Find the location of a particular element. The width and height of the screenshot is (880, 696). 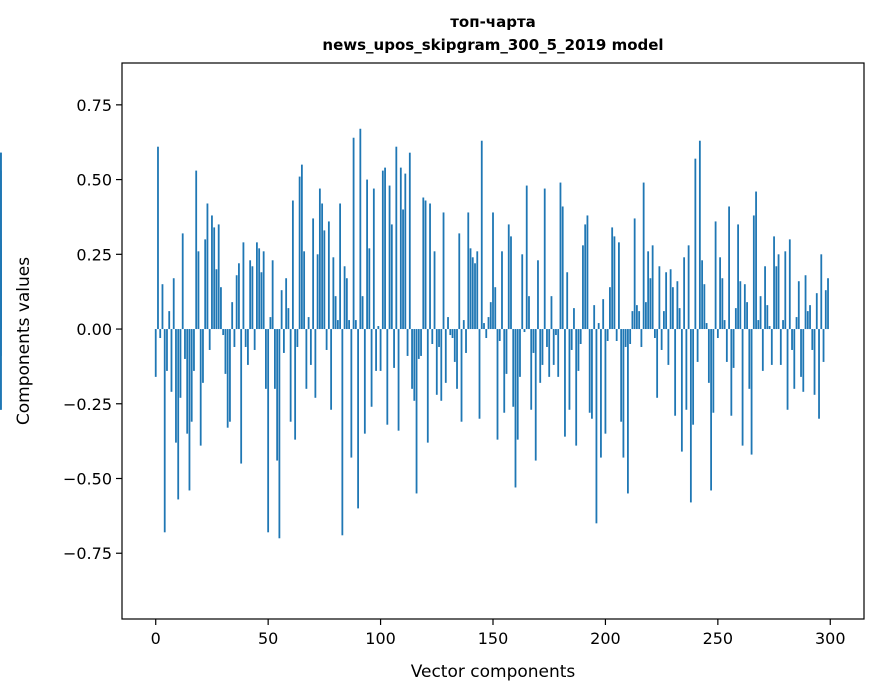

y-tick-label: −0.50 is located at coordinates (87, 479).